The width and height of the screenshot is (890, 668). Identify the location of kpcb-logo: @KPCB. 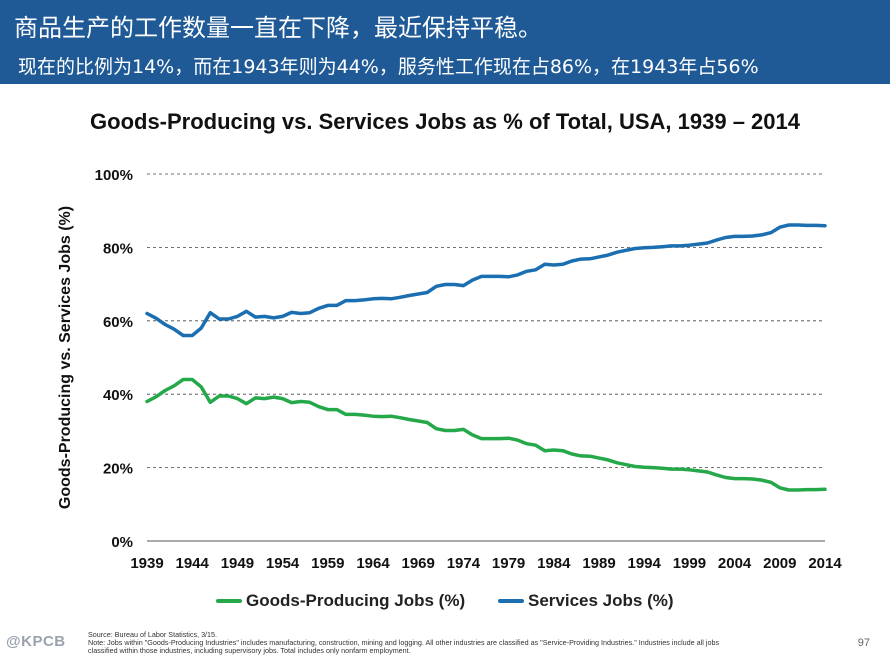
(36, 641).